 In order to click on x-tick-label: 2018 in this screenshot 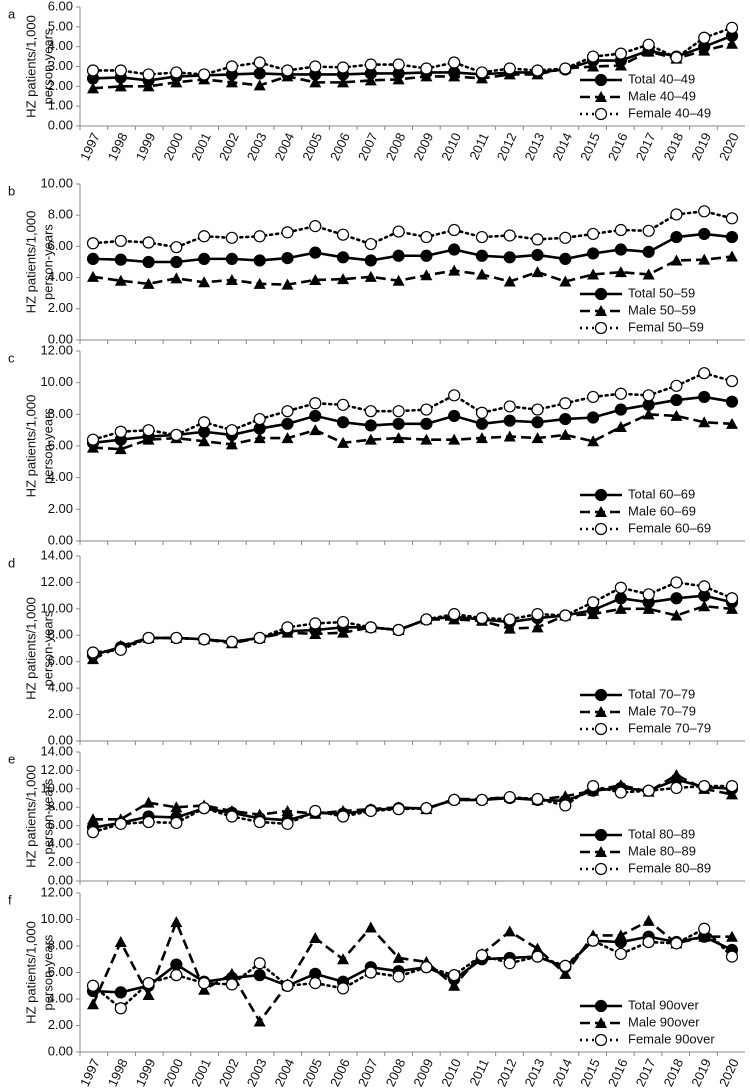, I will do `click(673, 1072)`.